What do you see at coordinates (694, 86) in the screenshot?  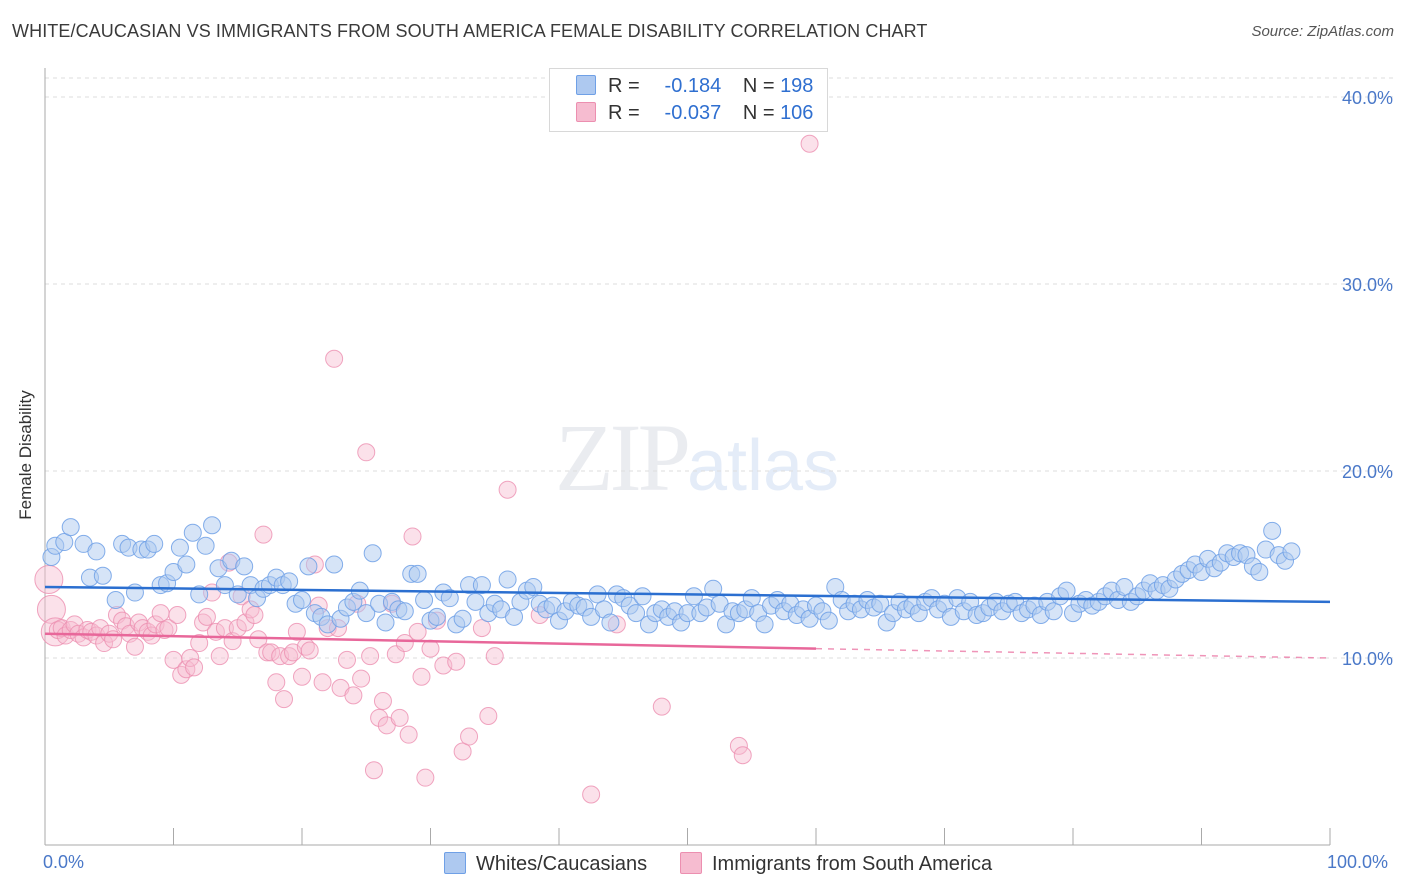 I see `legend-row-whites: R = -0.184 N = 198` at bounding box center [694, 86].